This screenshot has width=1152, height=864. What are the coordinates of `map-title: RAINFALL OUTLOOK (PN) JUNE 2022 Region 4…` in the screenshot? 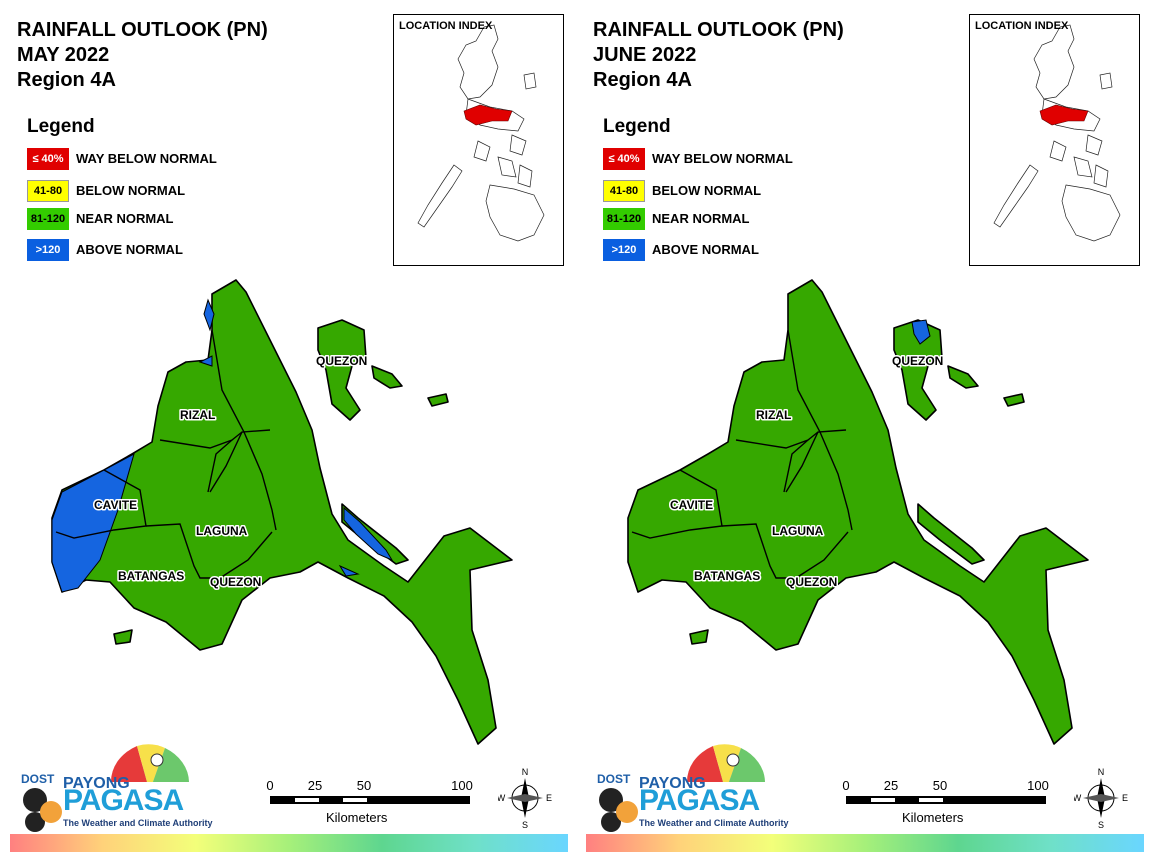 It's located at (718, 55).